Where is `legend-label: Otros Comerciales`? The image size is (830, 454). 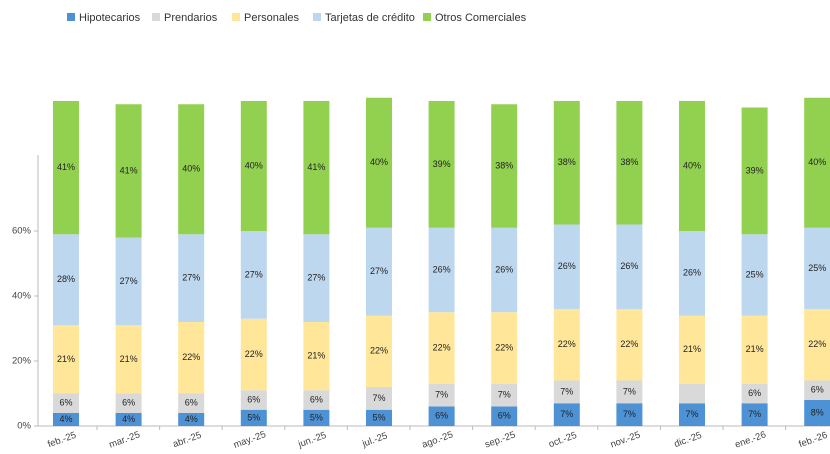 legend-label: Otros Comerciales is located at coordinates (481, 18).